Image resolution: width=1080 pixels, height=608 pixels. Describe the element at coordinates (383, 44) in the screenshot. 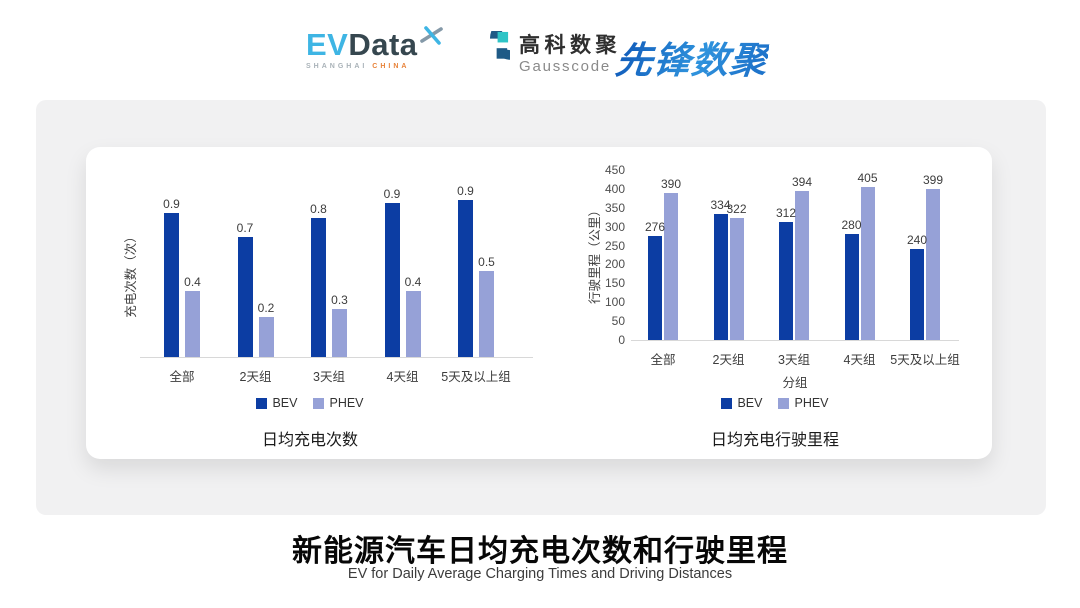

I see `evdata-logo-data-text: Data` at that location.